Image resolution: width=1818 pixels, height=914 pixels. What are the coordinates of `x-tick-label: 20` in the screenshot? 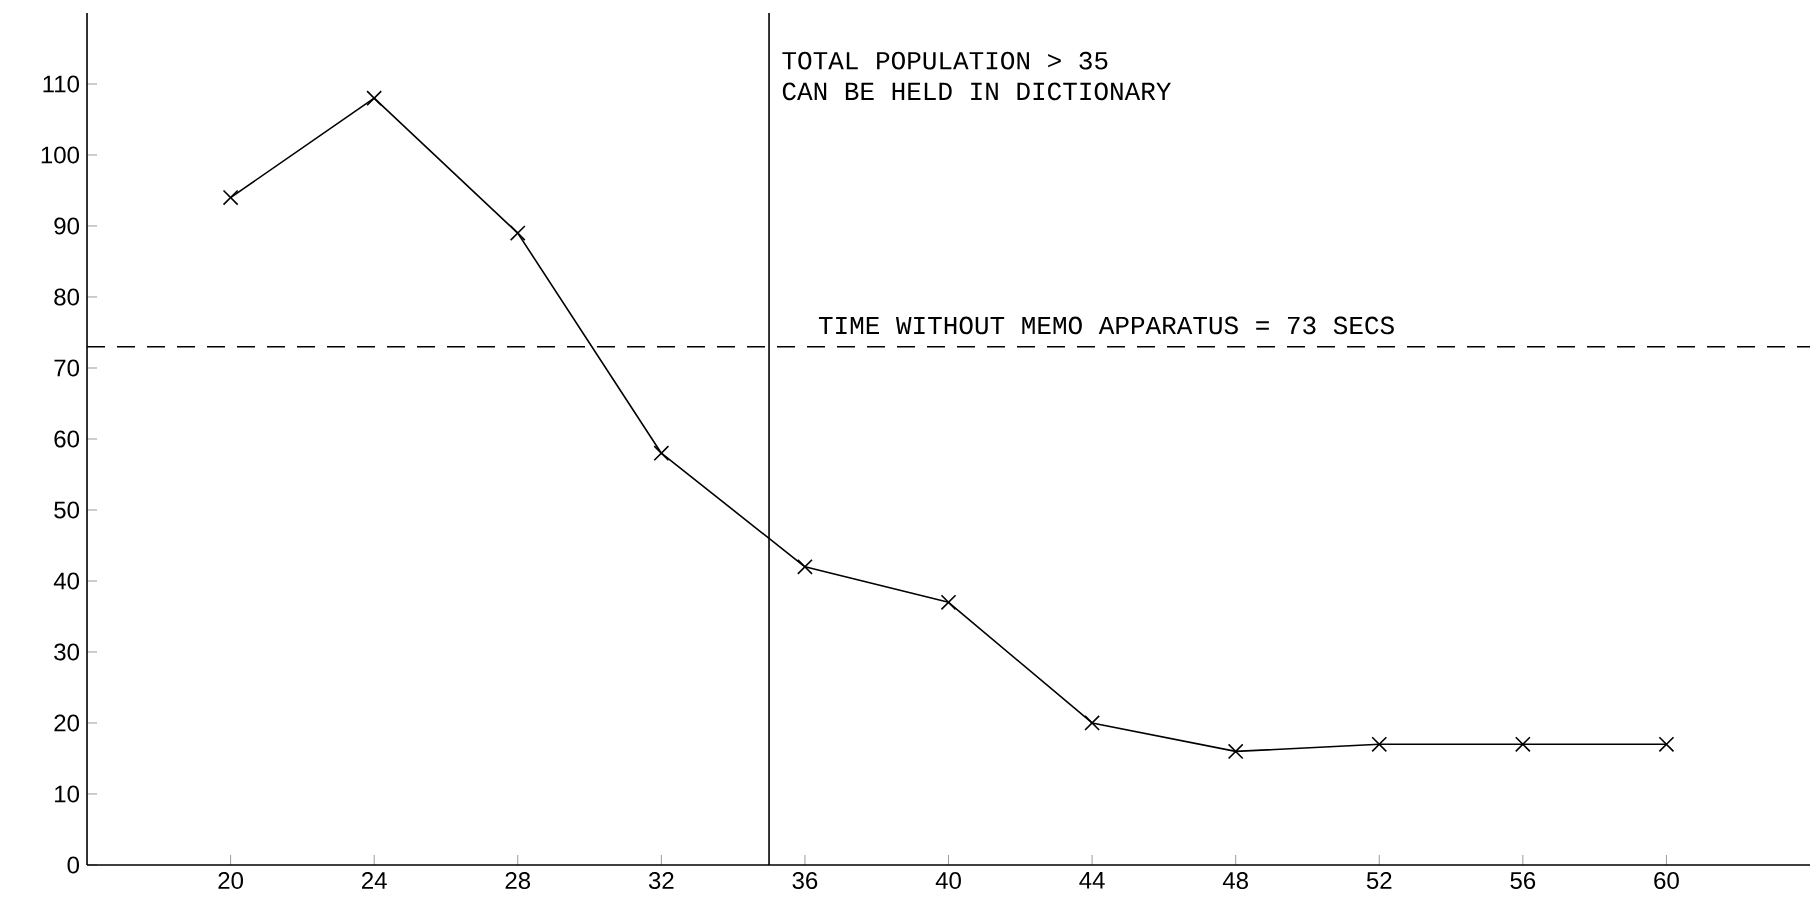 It's located at (231, 881).